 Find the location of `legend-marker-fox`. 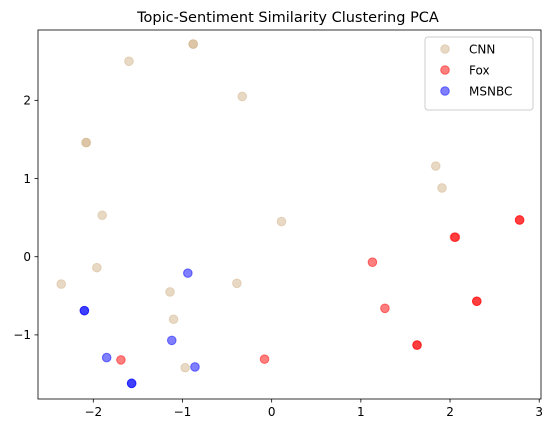

legend-marker-fox is located at coordinates (445, 70).